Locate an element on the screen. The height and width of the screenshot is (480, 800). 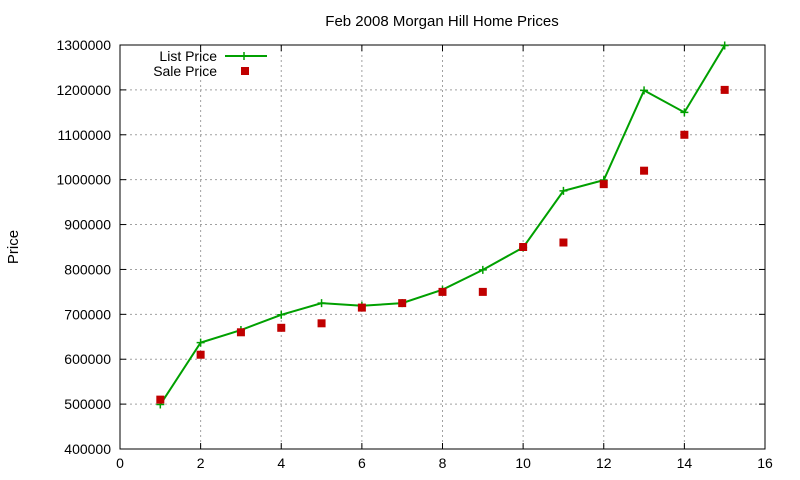
y-tick-label: 1300000 is located at coordinates (83, 45).